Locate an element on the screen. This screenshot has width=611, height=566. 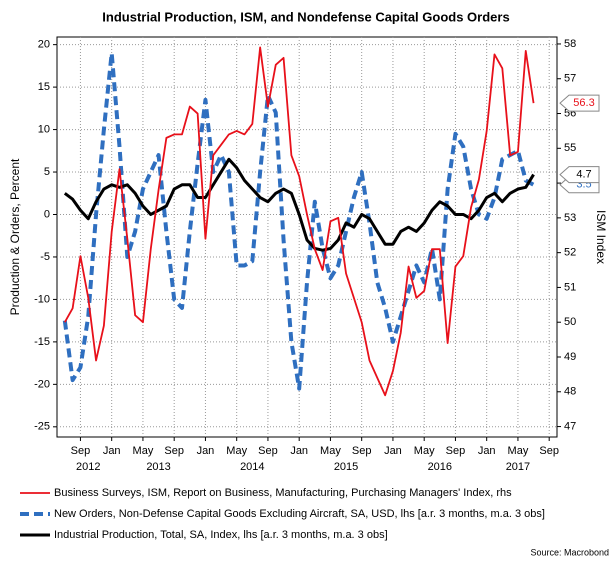
y2-tick-label: 49 is located at coordinates (570, 357).